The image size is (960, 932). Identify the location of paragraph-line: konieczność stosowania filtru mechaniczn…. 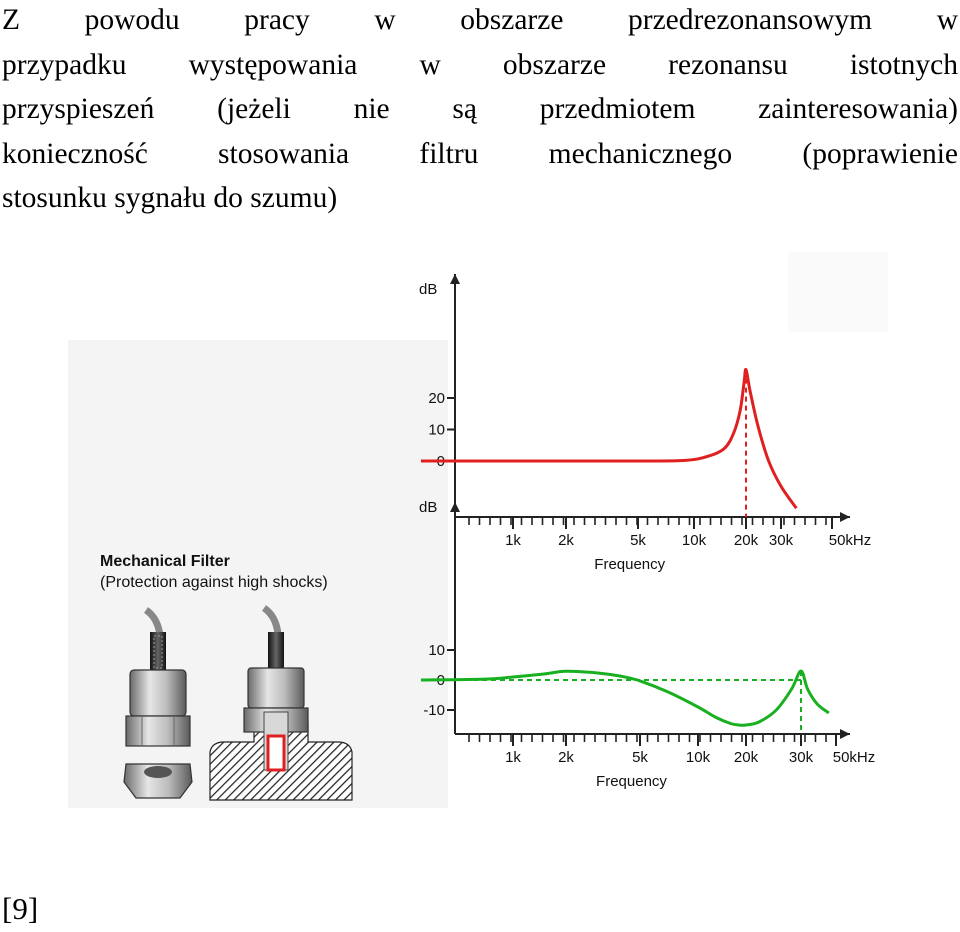
(480, 153).